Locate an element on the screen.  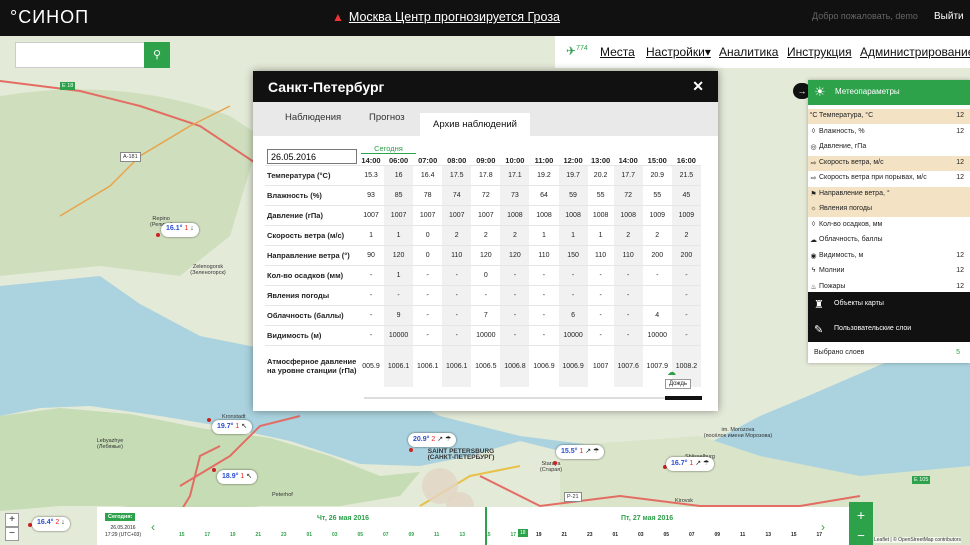
layer-item: ⚑ Направление ветра, ° is located at coordinates (889, 194).